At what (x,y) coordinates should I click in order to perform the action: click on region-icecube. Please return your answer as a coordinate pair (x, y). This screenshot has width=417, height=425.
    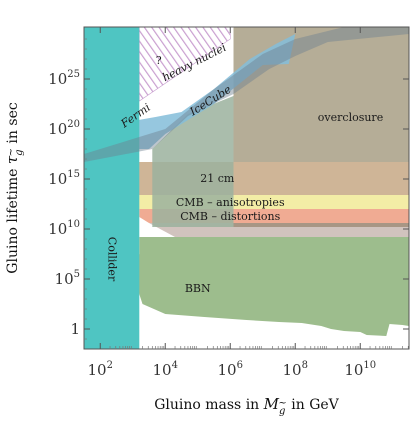
    Looking at the image, I should click on (193, 161).